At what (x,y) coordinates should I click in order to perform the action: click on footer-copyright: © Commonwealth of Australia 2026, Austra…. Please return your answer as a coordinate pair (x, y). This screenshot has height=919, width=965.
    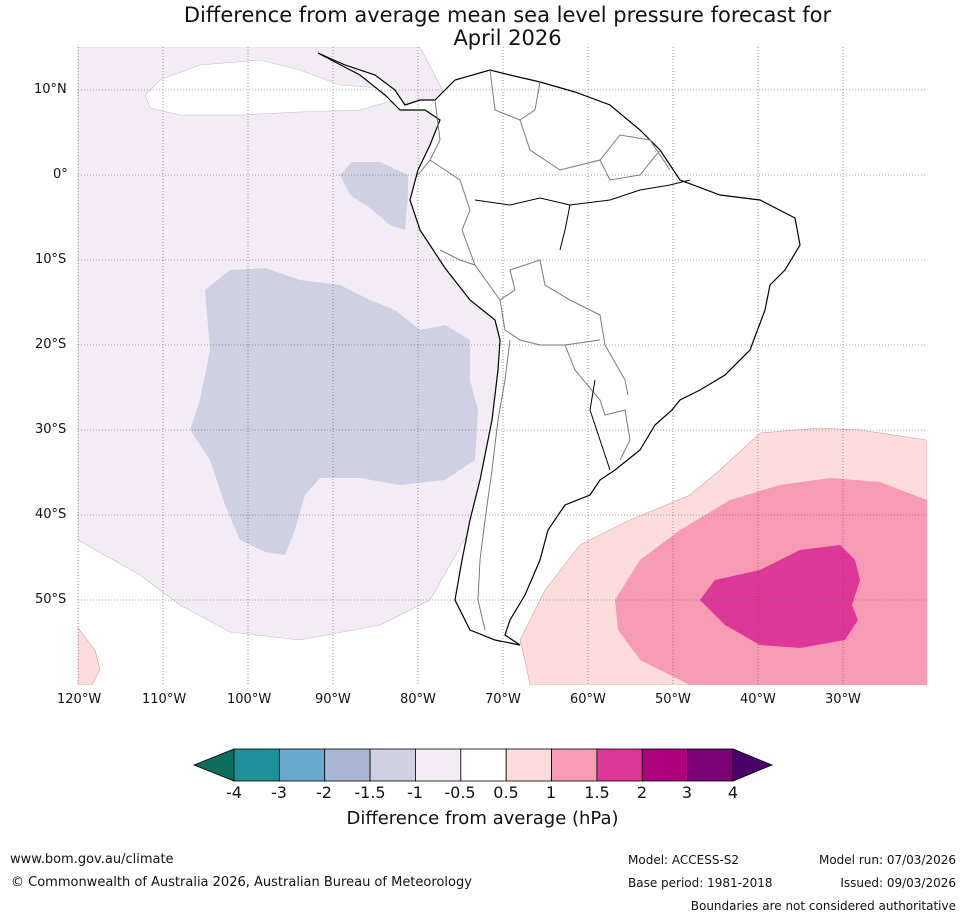
    Looking at the image, I should click on (241, 882).